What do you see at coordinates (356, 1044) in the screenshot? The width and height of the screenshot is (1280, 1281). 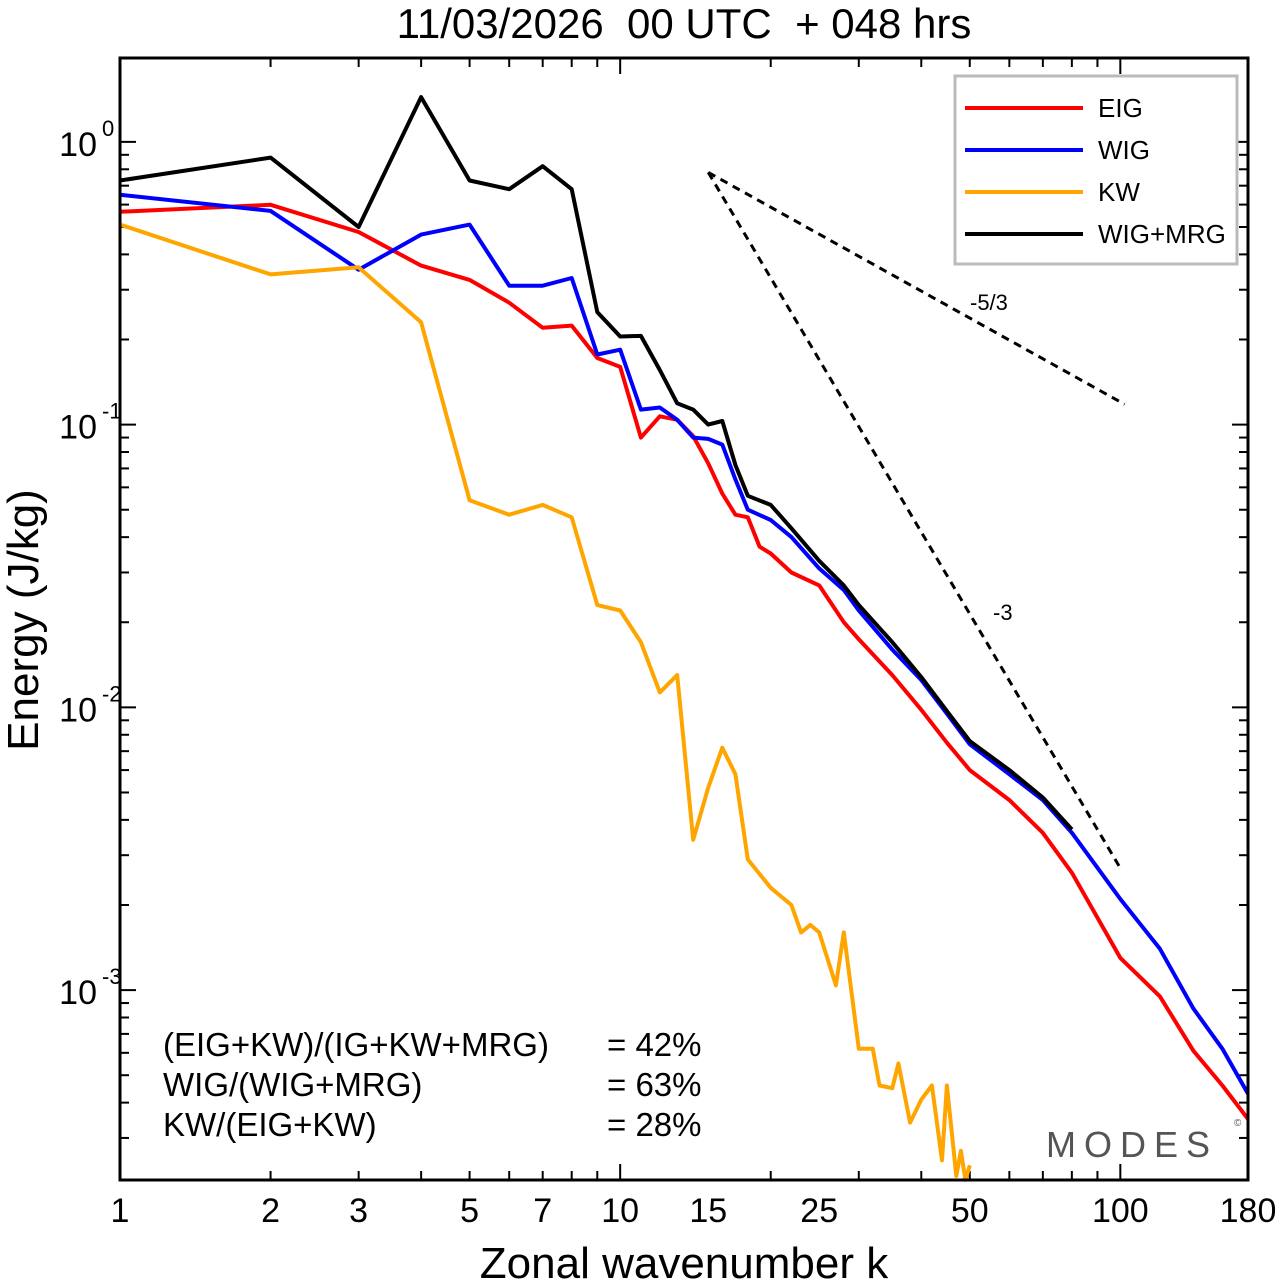 I see `annotation-label: (EIG+KW)/(IG+KW+MRG)` at bounding box center [356, 1044].